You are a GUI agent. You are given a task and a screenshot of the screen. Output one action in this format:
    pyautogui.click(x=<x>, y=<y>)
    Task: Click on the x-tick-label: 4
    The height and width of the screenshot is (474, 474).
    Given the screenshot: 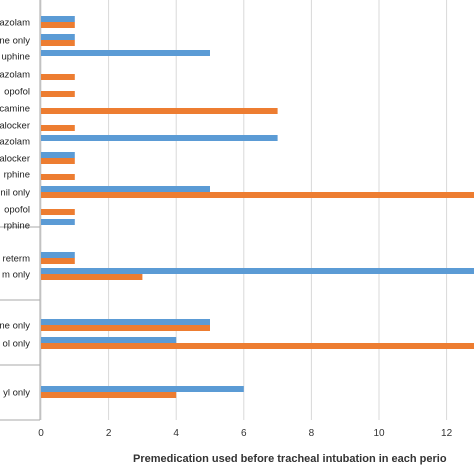 What is the action you would take?
    pyautogui.click(x=176, y=433)
    